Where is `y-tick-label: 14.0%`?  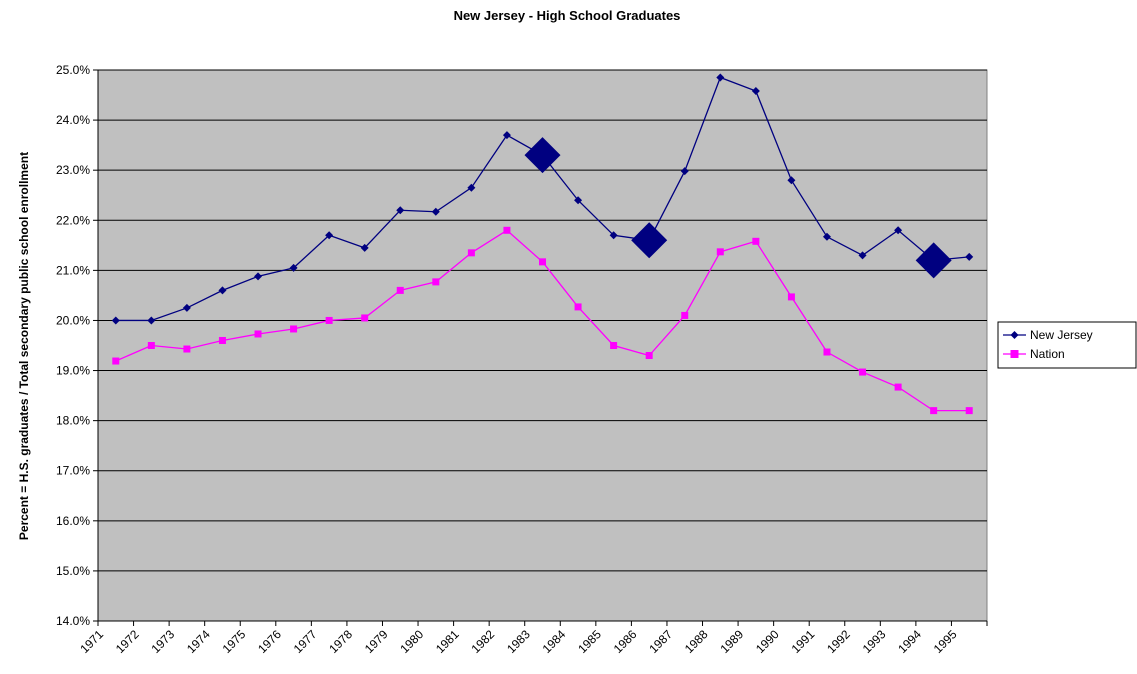 y-tick-label: 14.0% is located at coordinates (73, 621).